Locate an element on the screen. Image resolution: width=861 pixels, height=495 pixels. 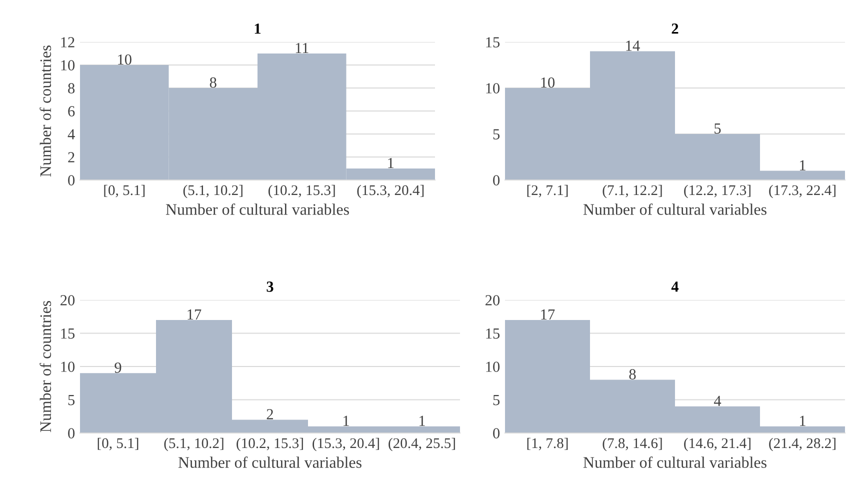
x-tick-label: (7.8, 14.6] is located at coordinates (632, 445).